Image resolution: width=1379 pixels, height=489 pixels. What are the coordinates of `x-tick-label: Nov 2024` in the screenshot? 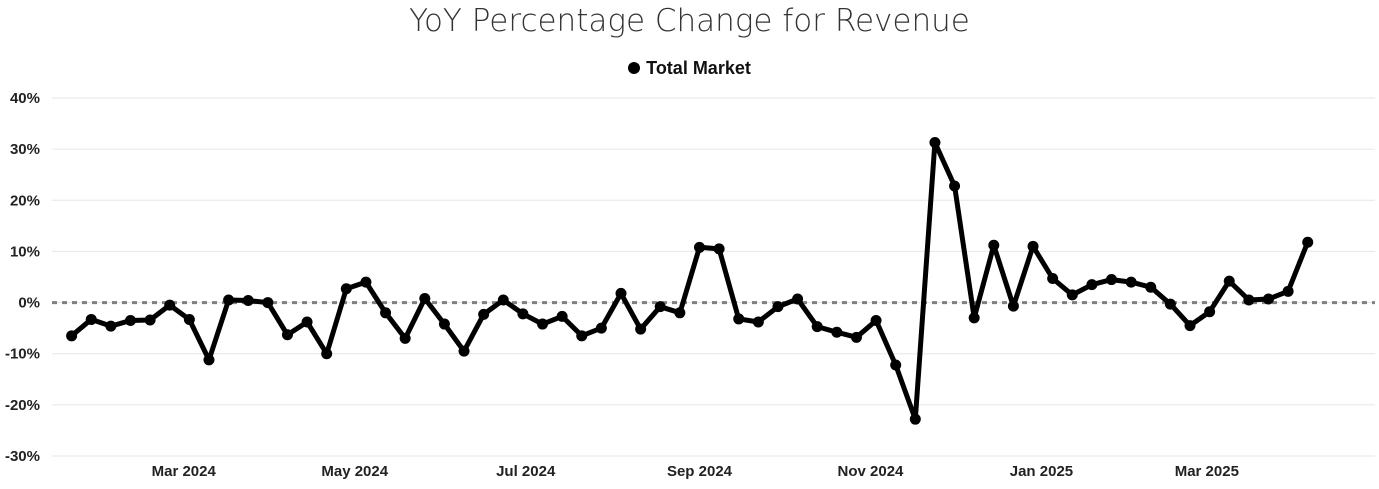 It's located at (871, 471).